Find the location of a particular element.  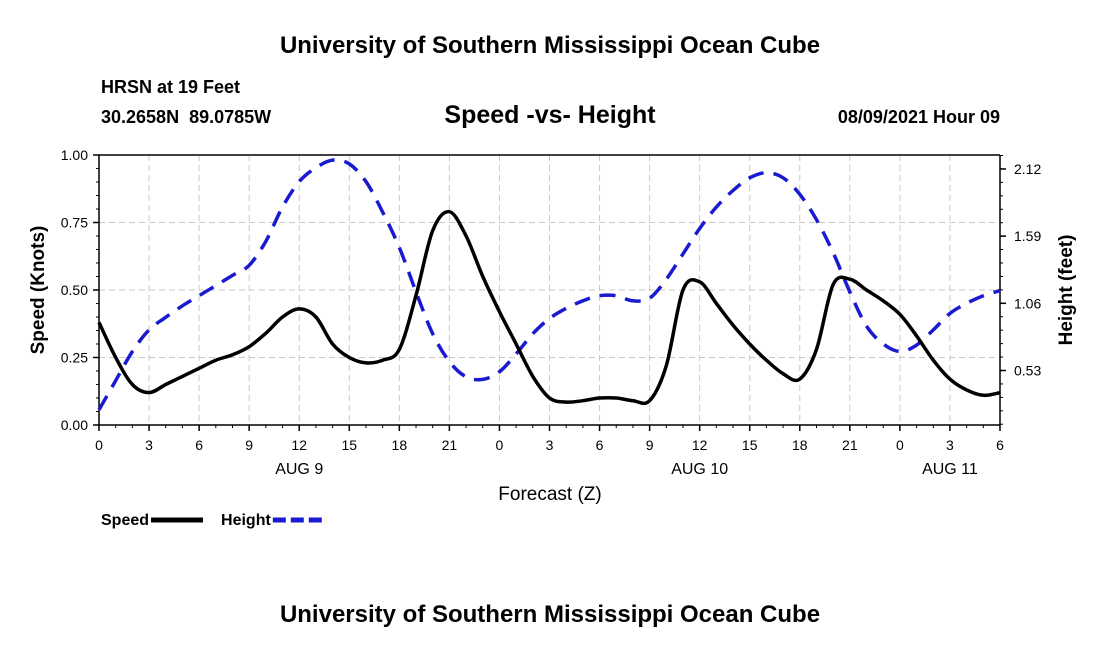

right-tick-label: 1.06 is located at coordinates (1027, 303).